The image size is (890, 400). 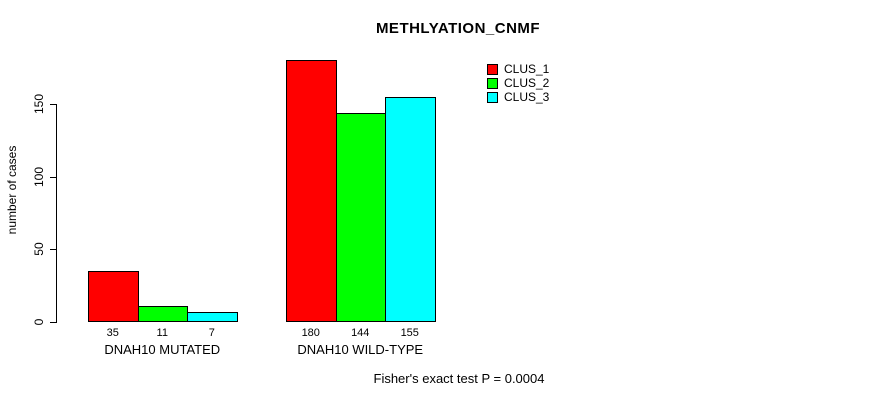 What do you see at coordinates (458, 28) in the screenshot?
I see `chart-title: METHLYATION_CNMF` at bounding box center [458, 28].